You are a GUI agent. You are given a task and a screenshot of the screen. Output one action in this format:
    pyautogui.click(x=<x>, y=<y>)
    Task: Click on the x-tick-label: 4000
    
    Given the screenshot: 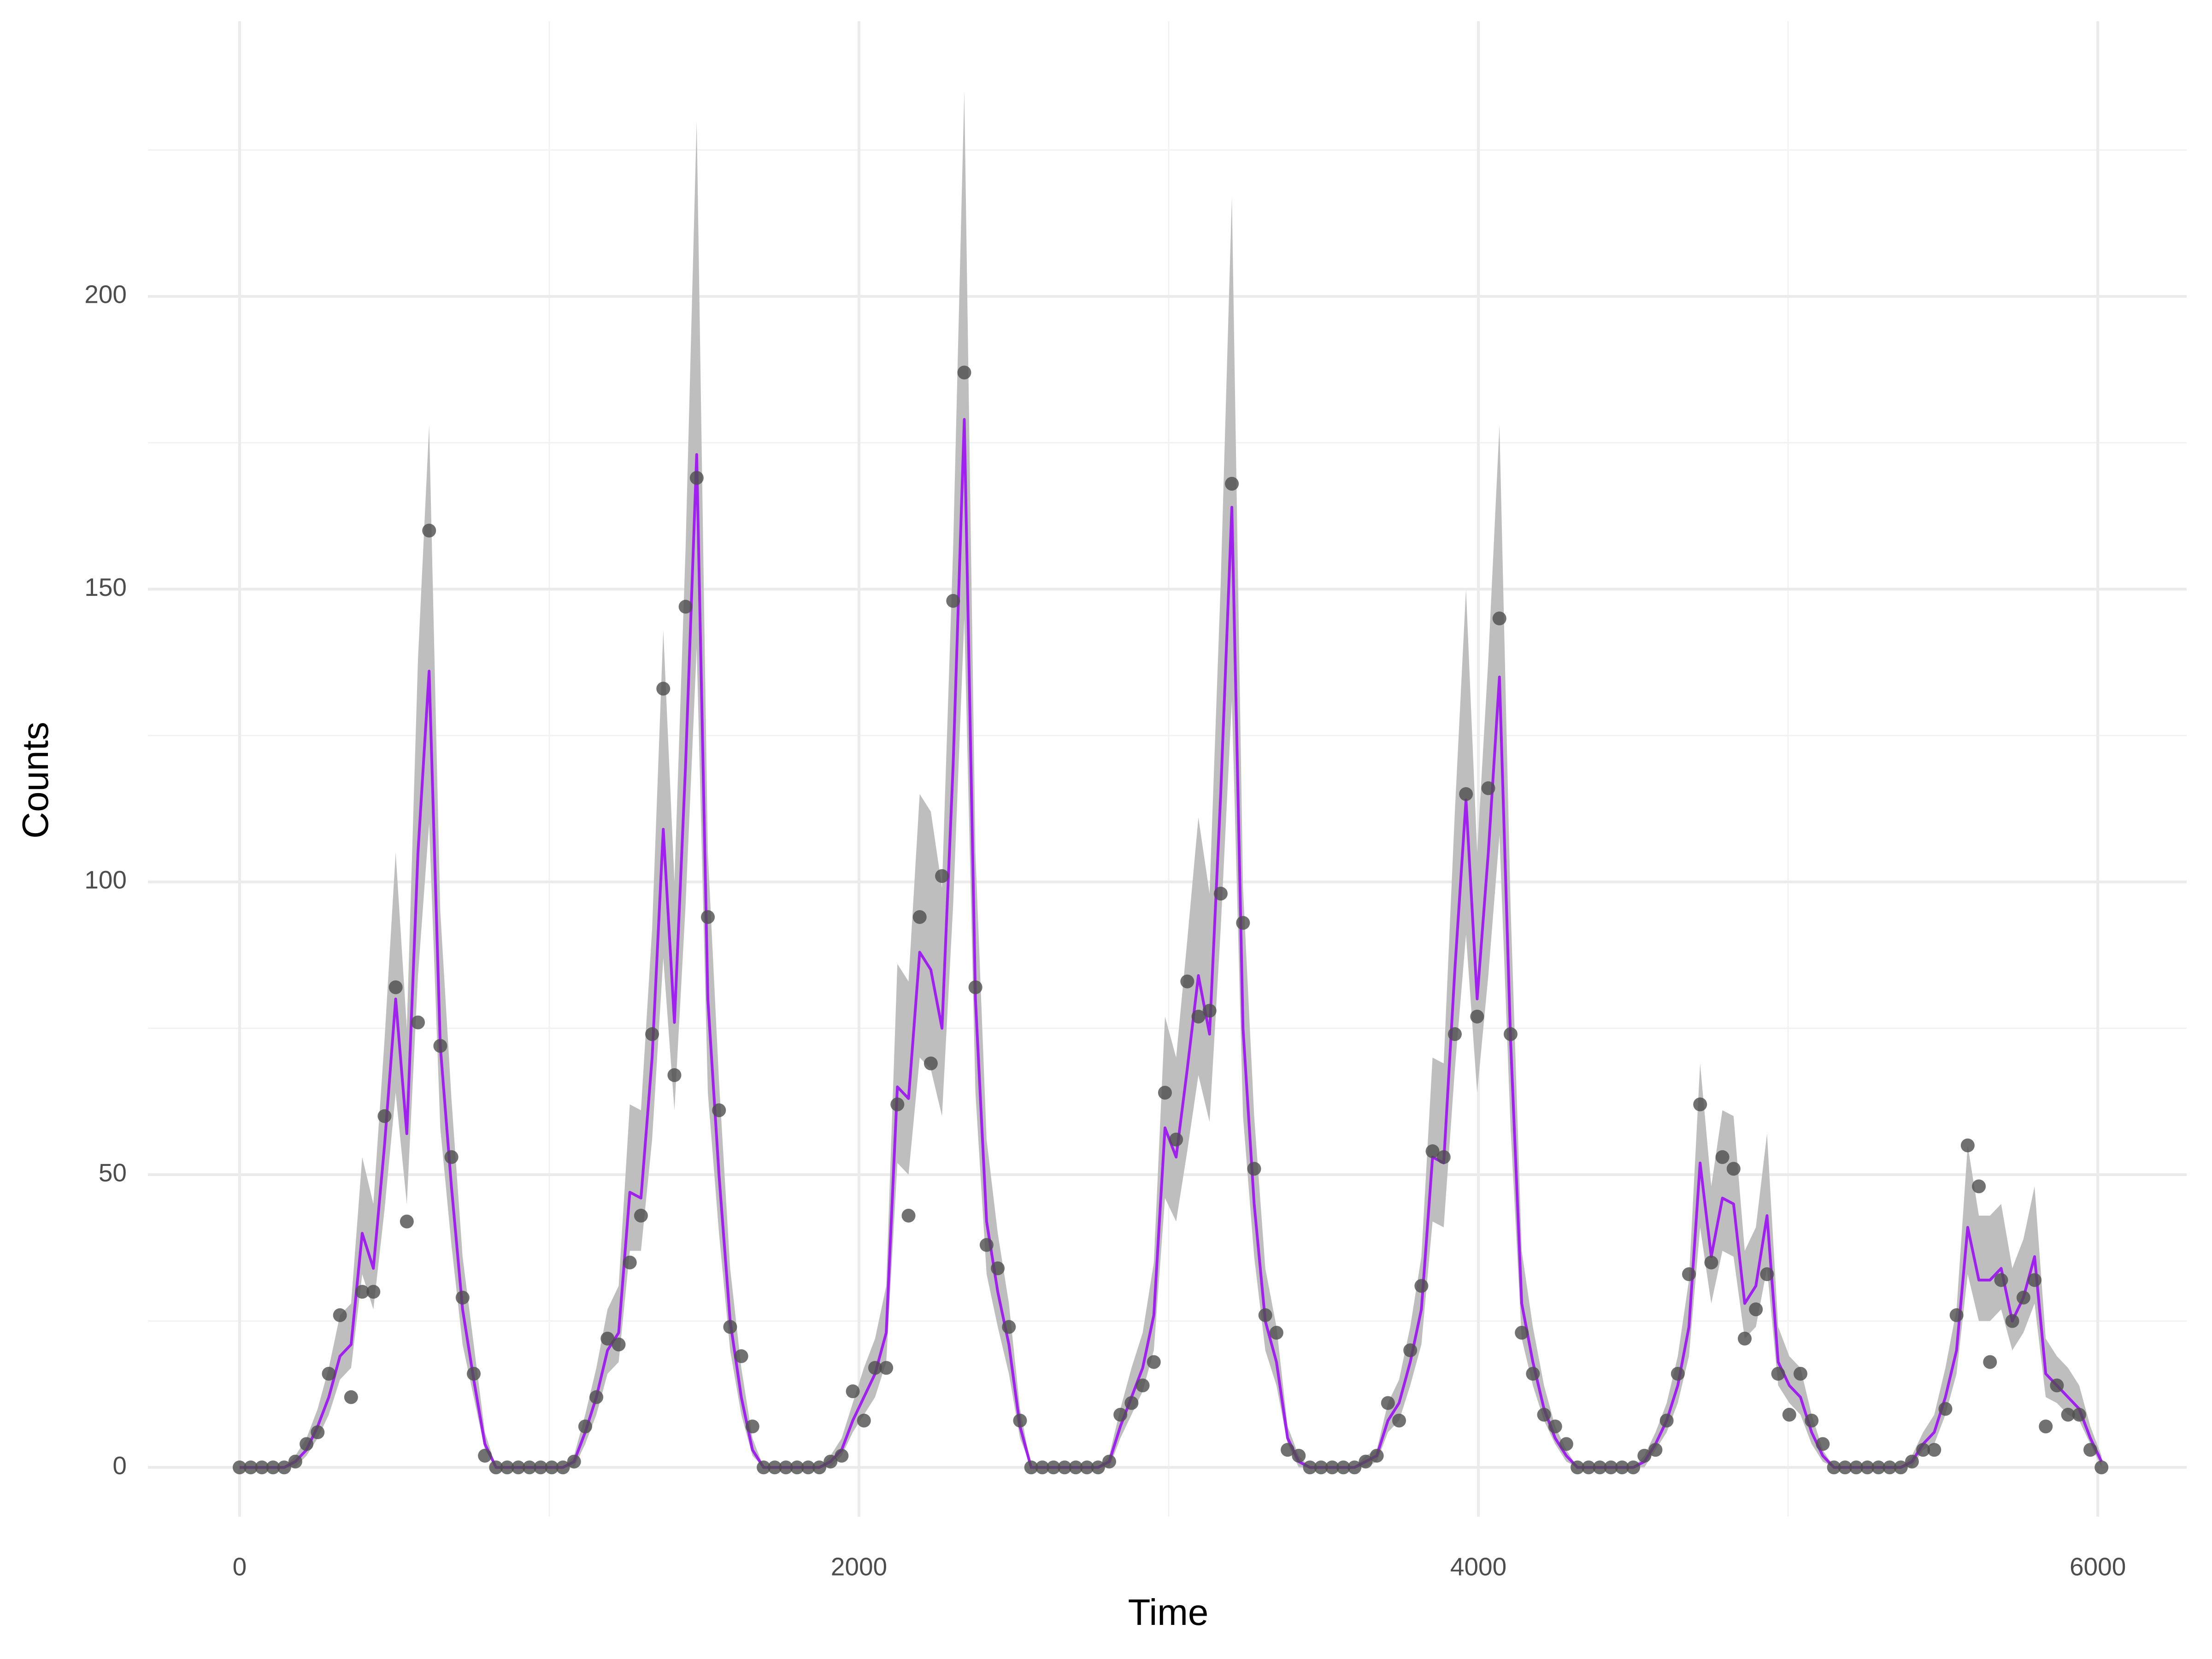 What is the action you would take?
    pyautogui.click(x=1478, y=1567)
    